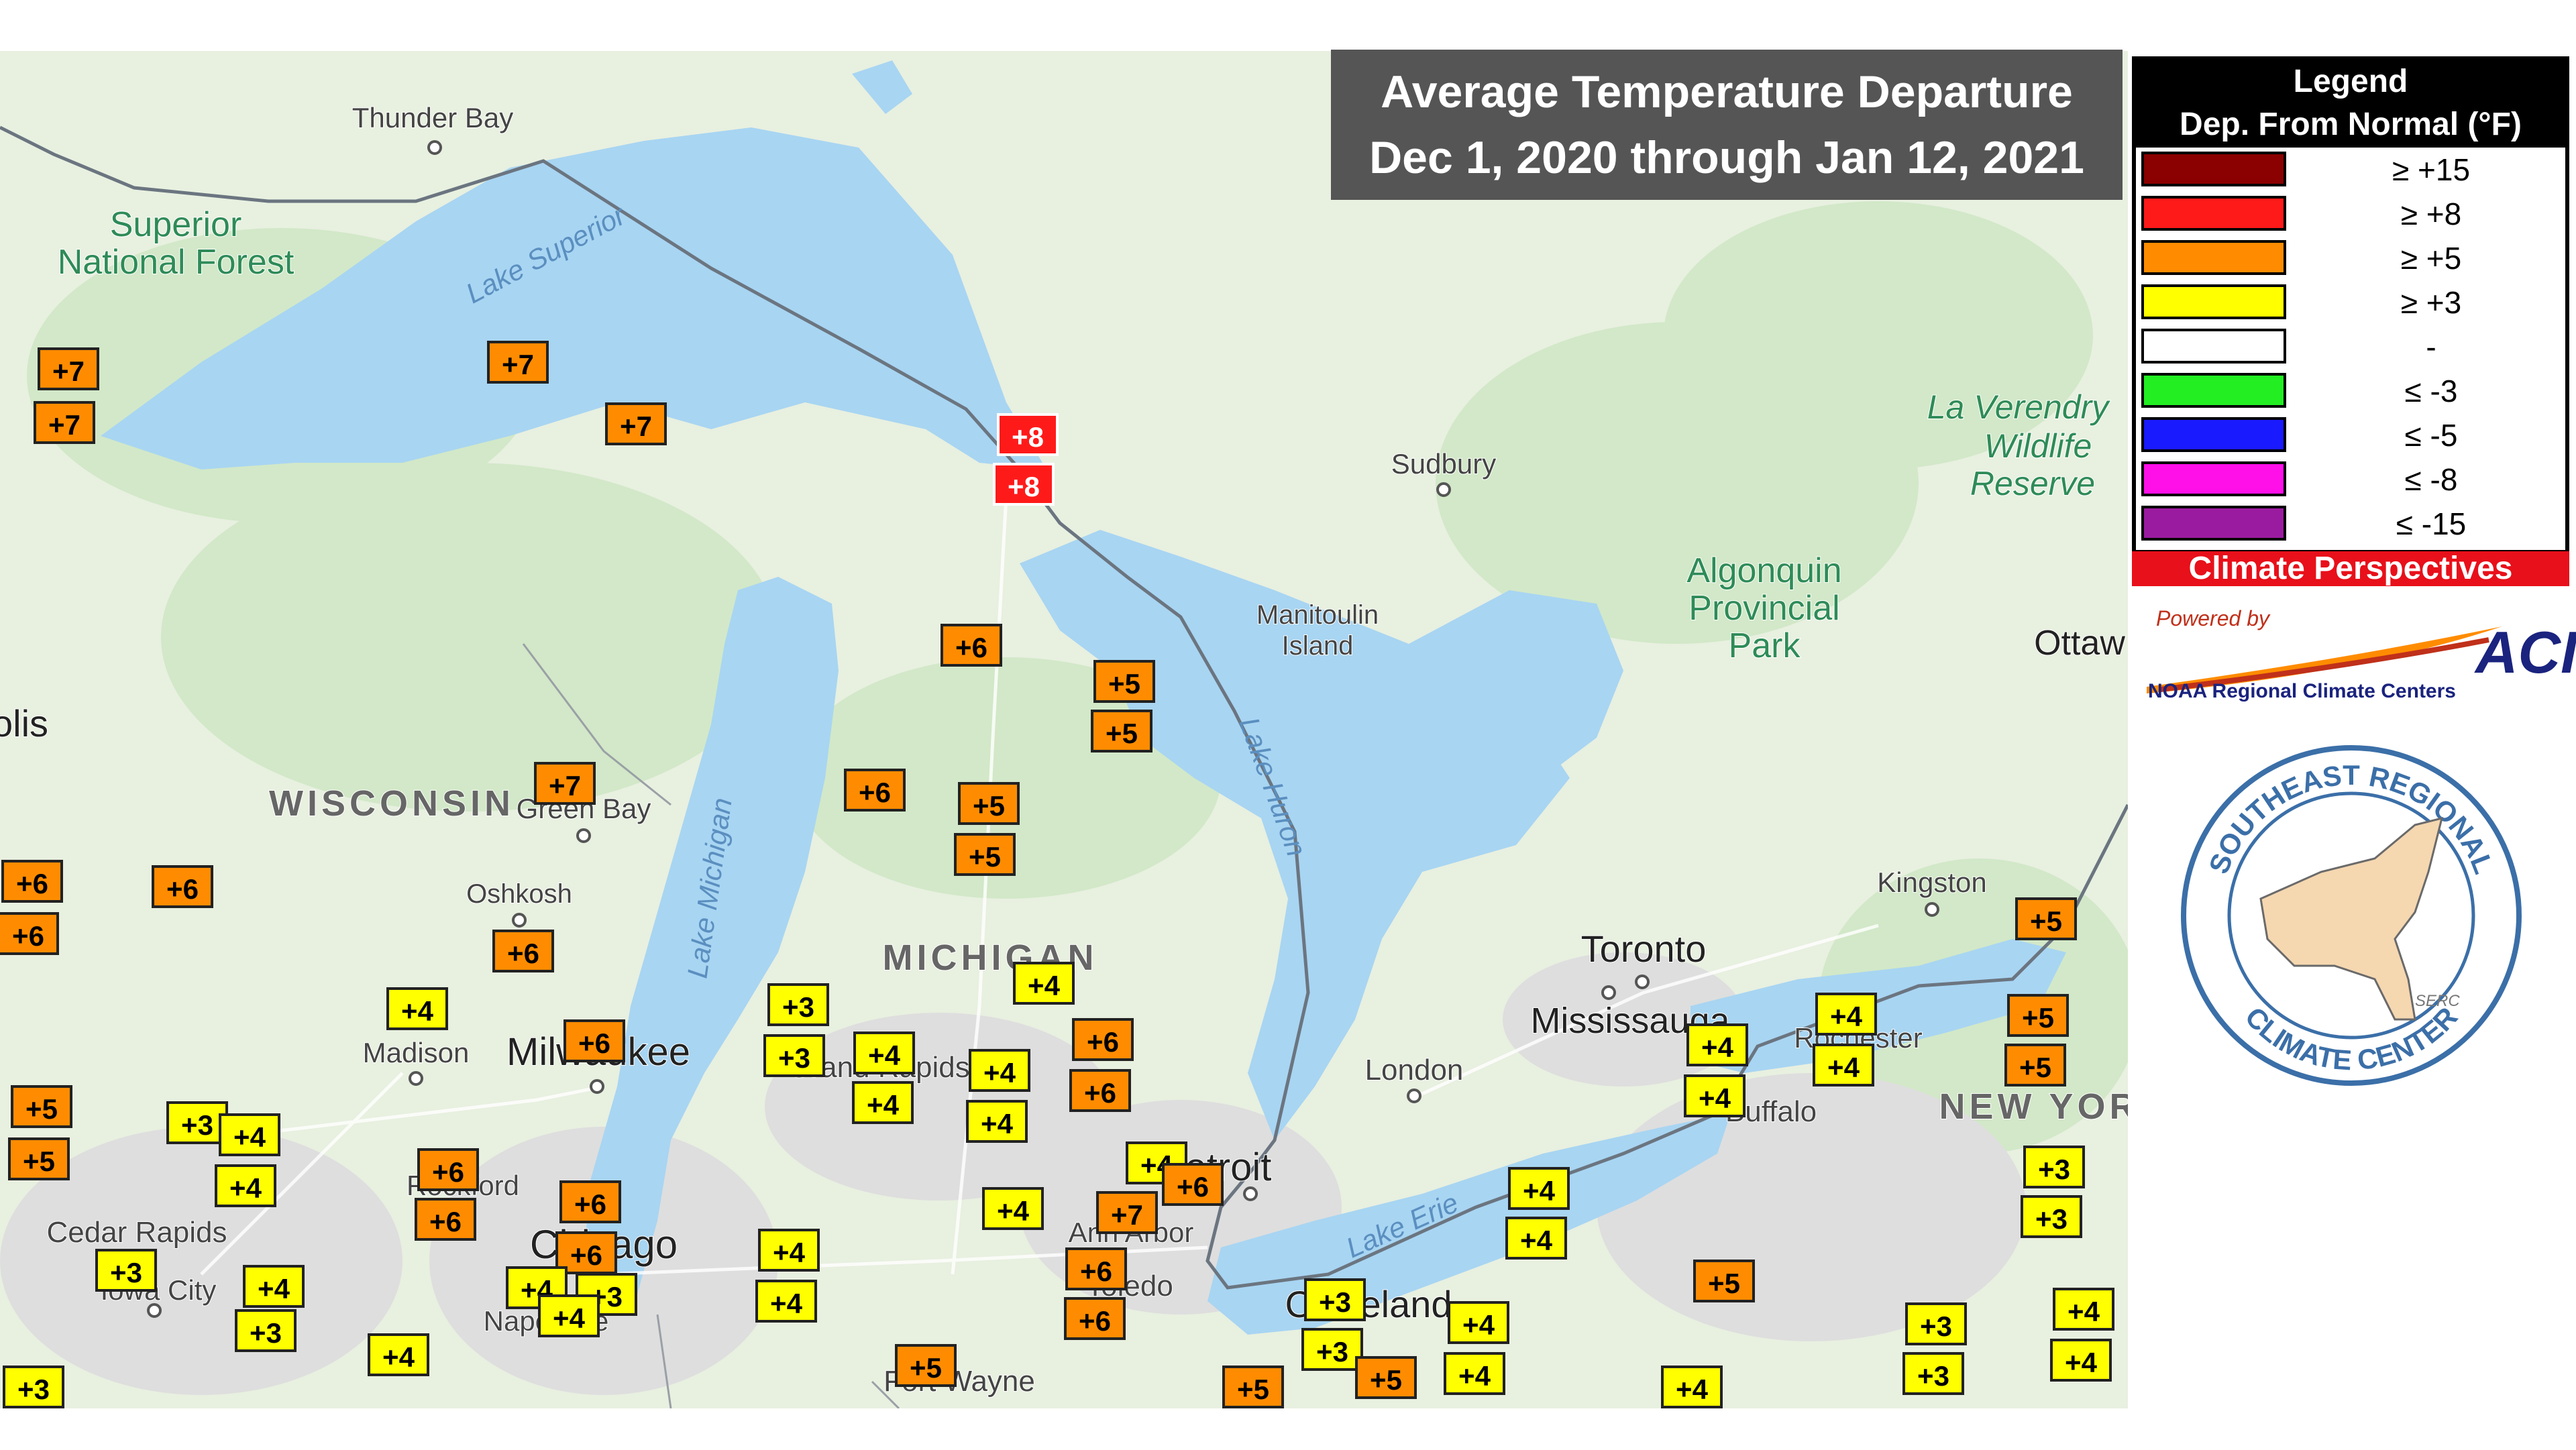 This screenshot has width=2576, height=1450. Describe the element at coordinates (2350, 524) in the screenshot. I see `legend-row: ≤ -15` at that location.